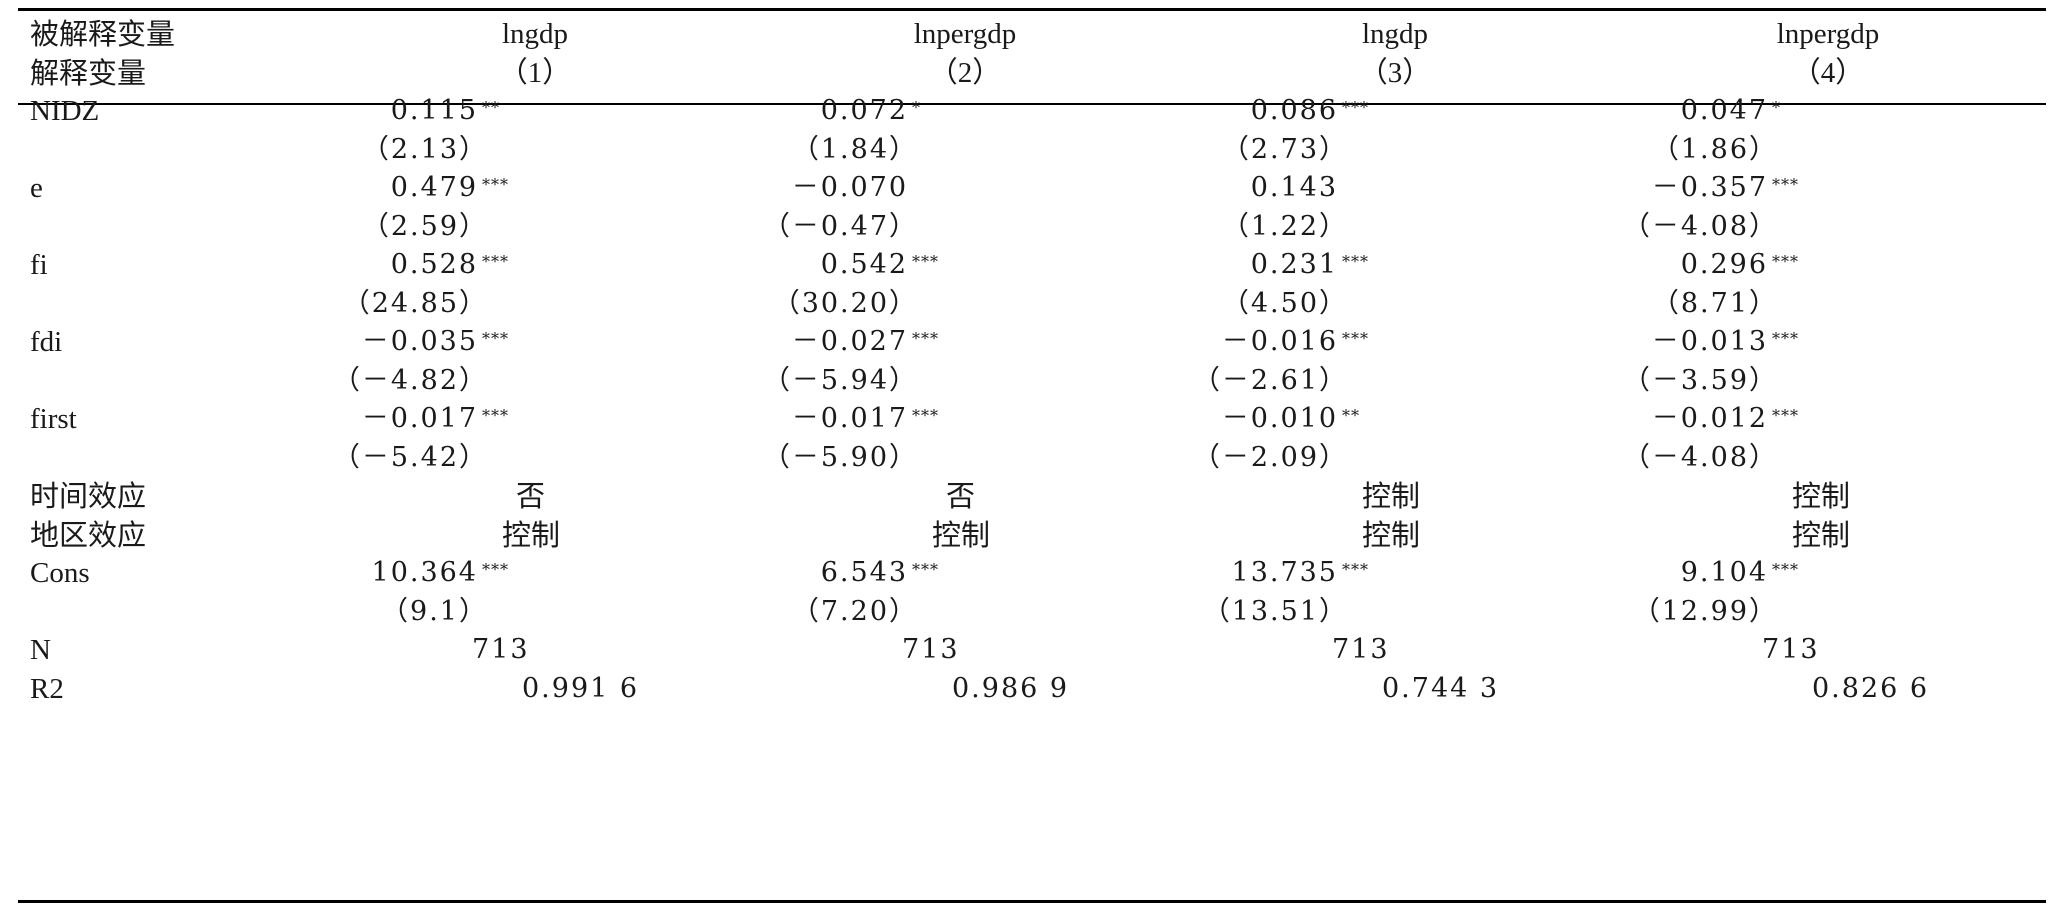 Image resolution: width=2048 pixels, height=912 pixels. I want to click on coef-value: 0.115, so click(434, 110).